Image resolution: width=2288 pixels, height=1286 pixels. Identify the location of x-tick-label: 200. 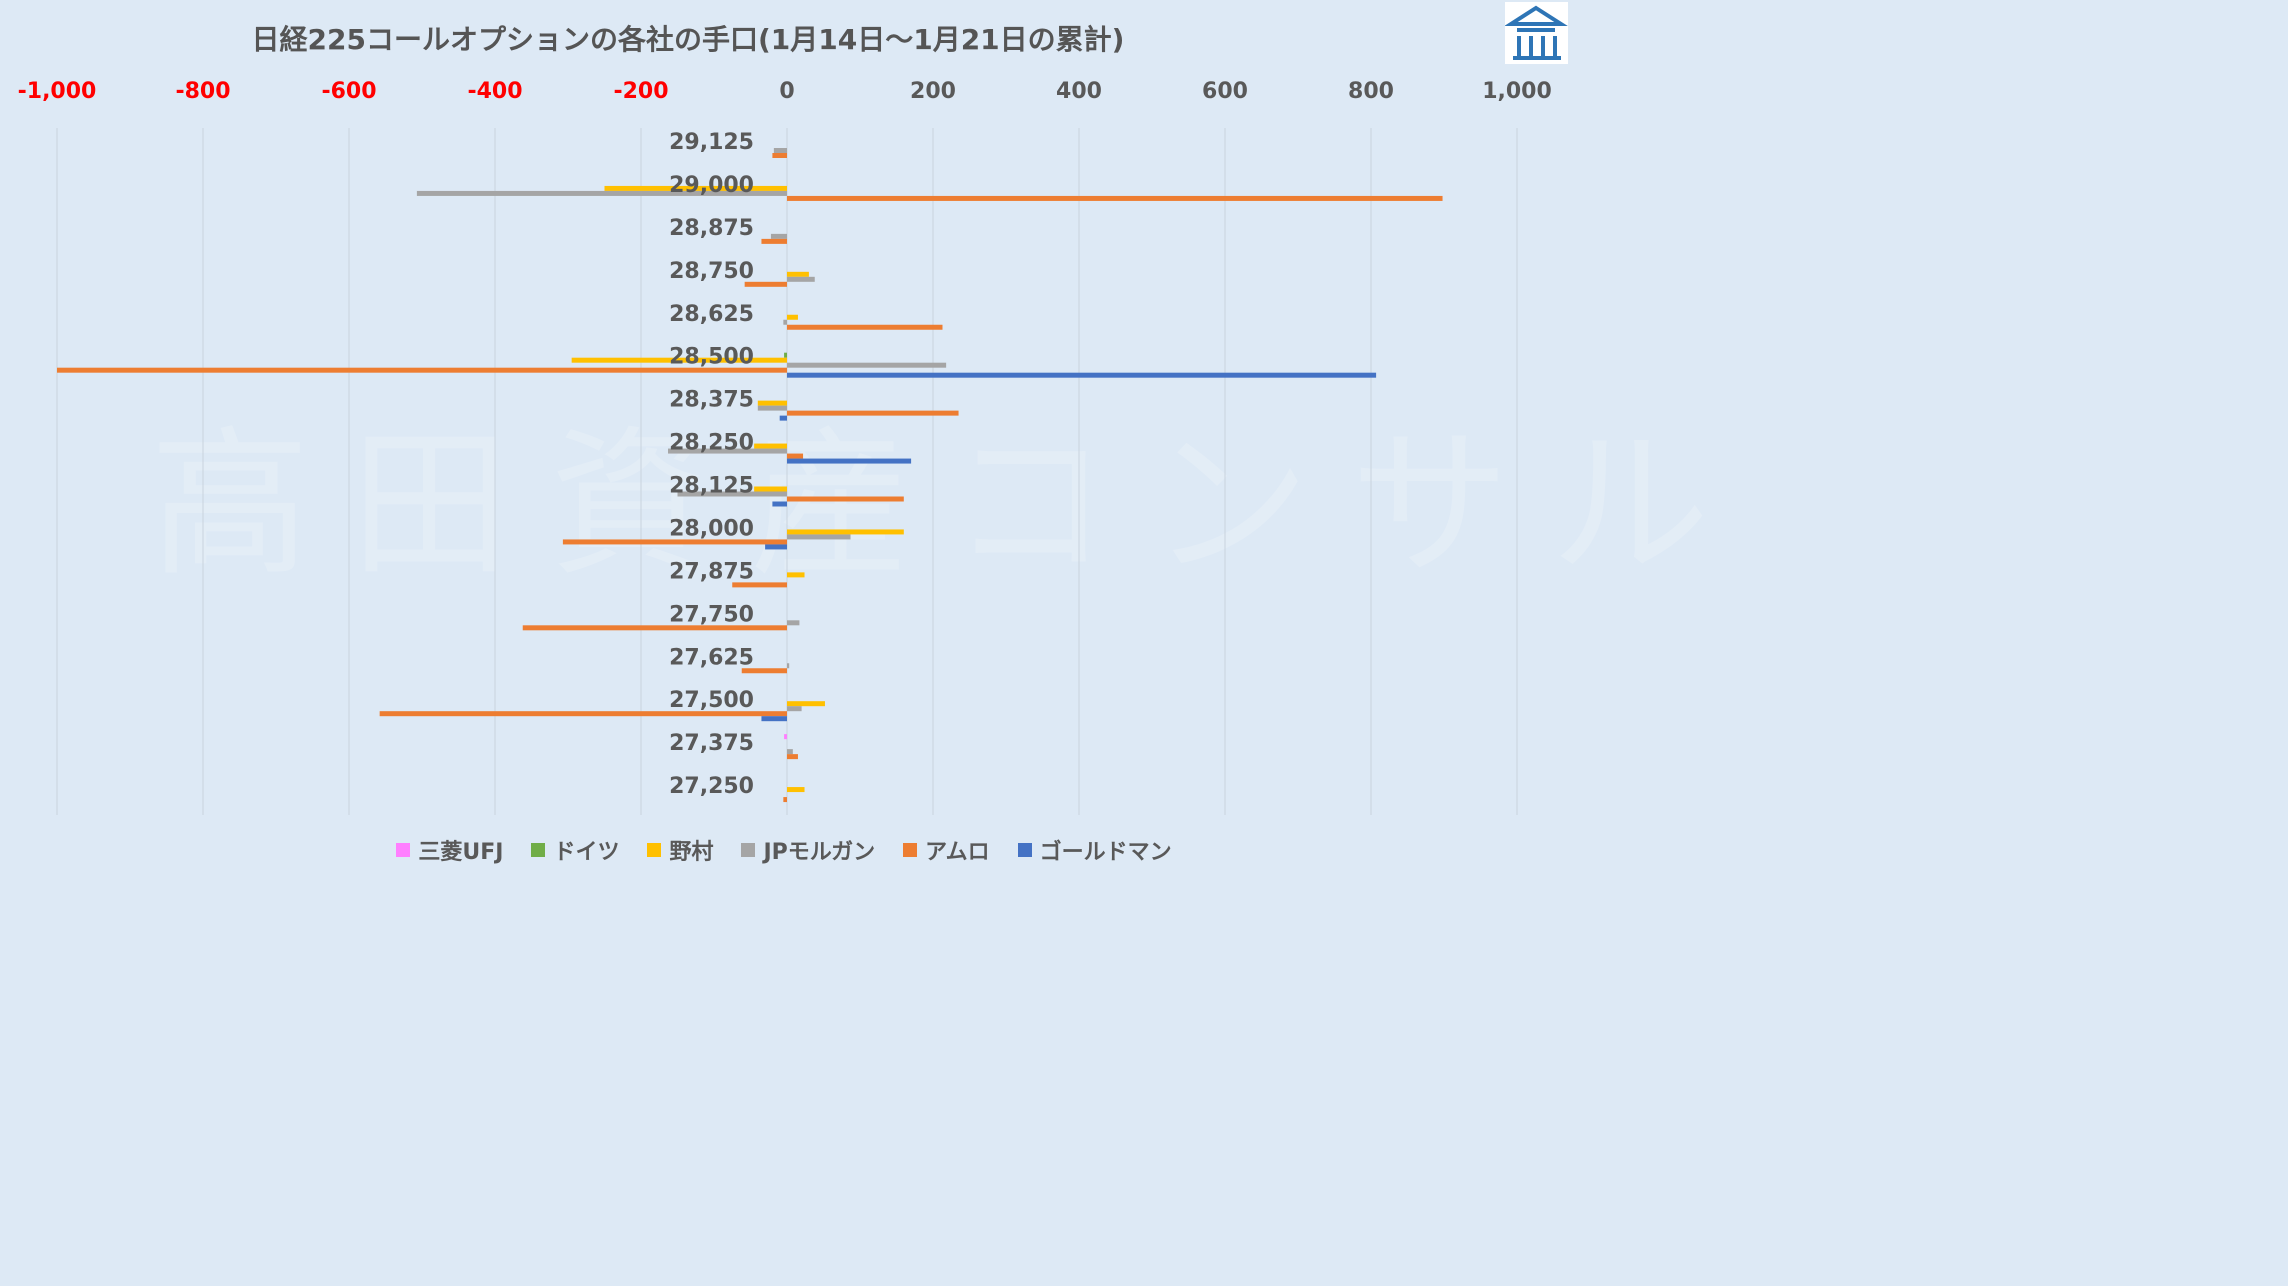
(933, 91).